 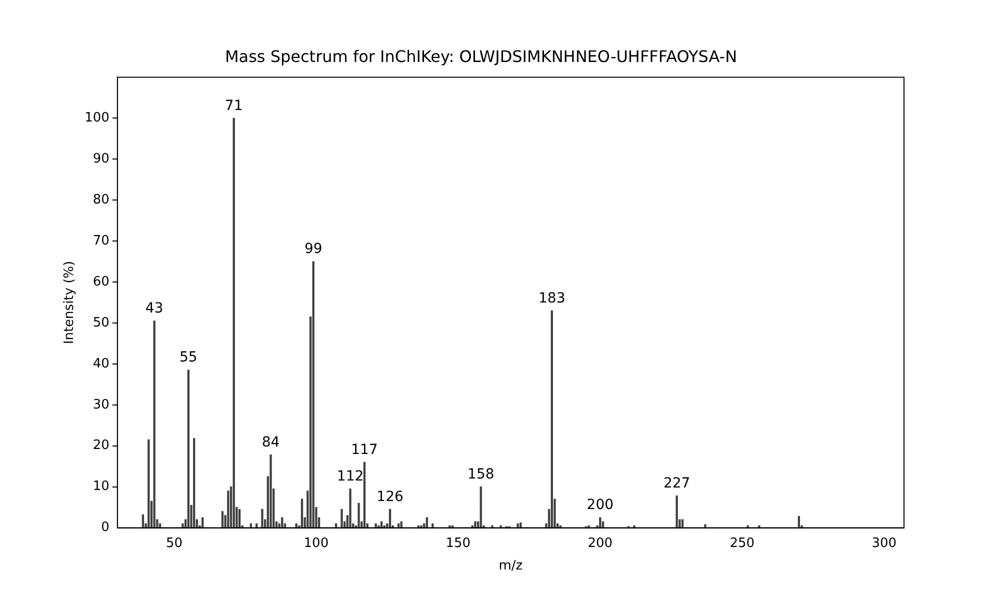 I want to click on annotation: 43, so click(x=154, y=308).